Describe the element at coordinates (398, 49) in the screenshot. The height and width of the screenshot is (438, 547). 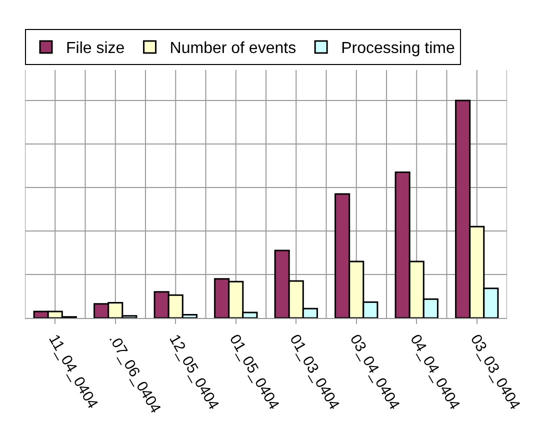
I see `legend-label: Processing time` at that location.